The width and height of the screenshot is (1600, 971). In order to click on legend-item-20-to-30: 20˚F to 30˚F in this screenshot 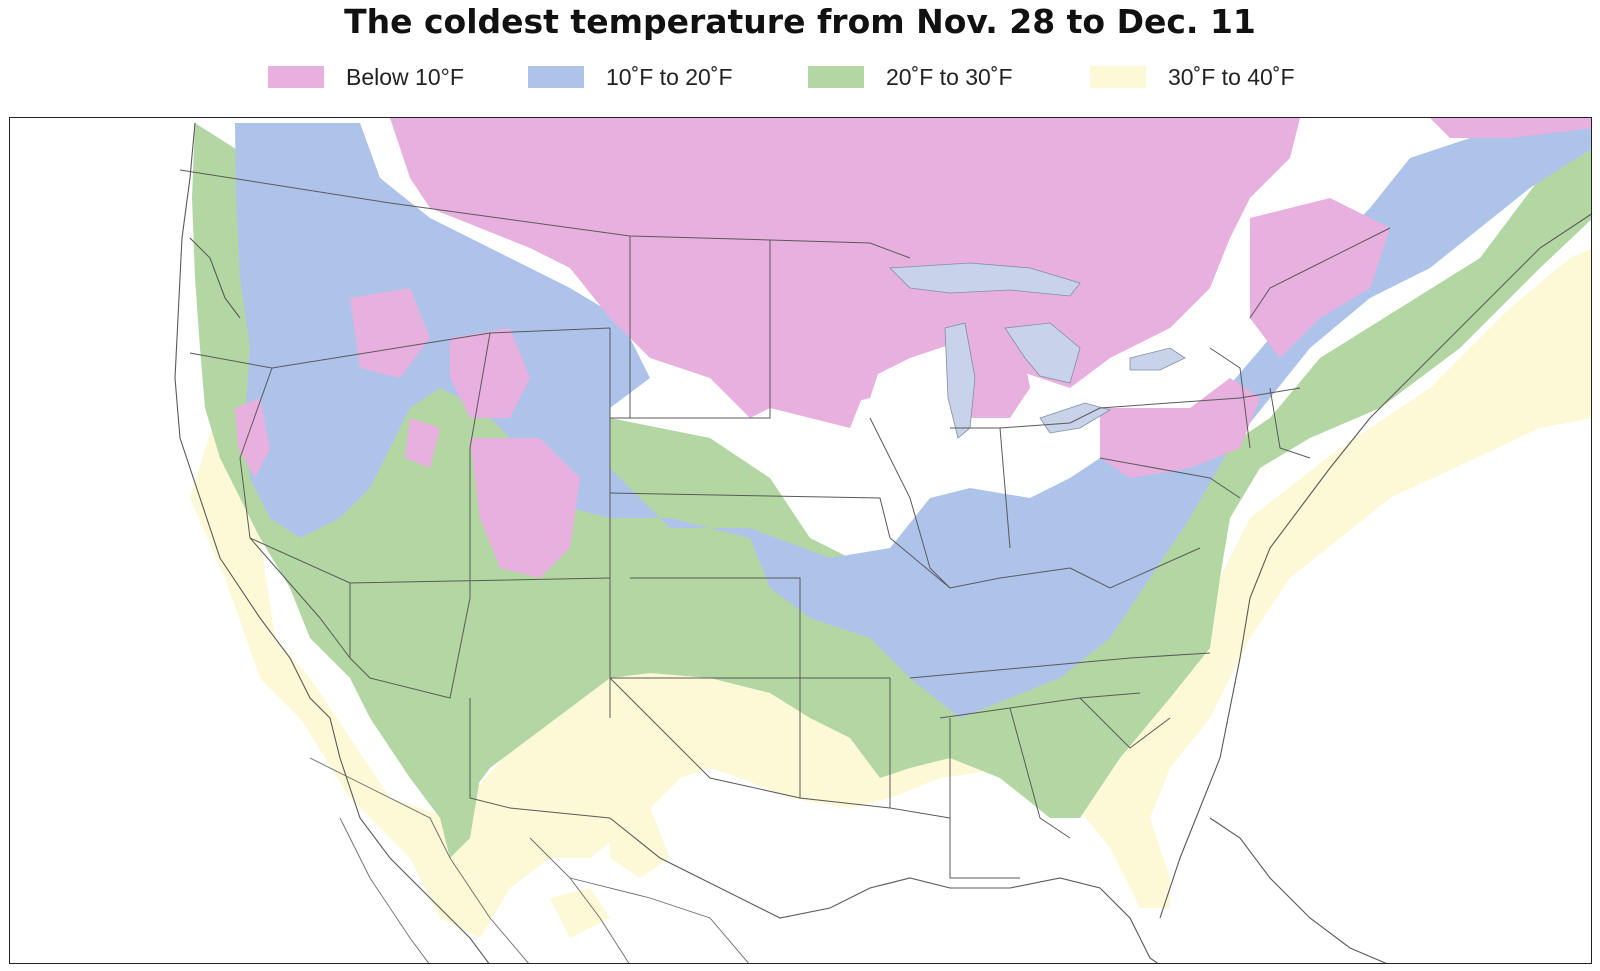, I will do `click(910, 77)`.